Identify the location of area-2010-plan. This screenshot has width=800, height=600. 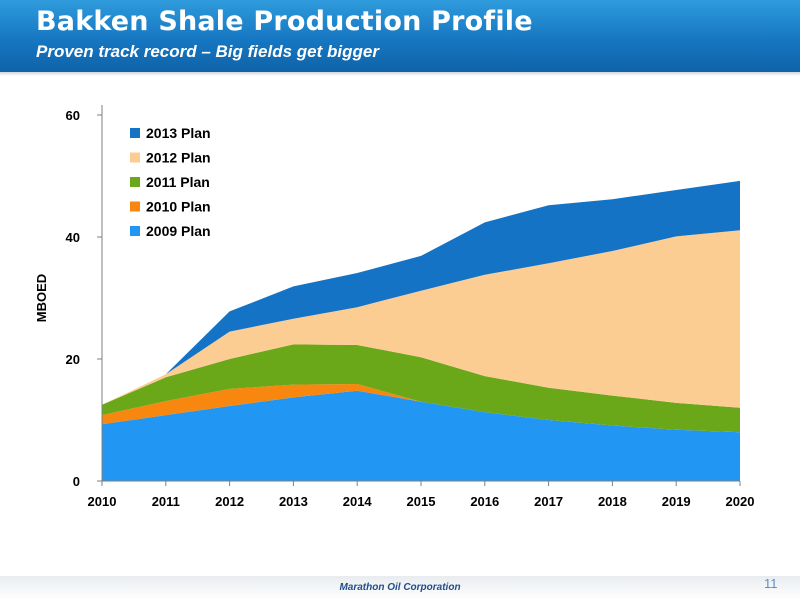
(421, 408).